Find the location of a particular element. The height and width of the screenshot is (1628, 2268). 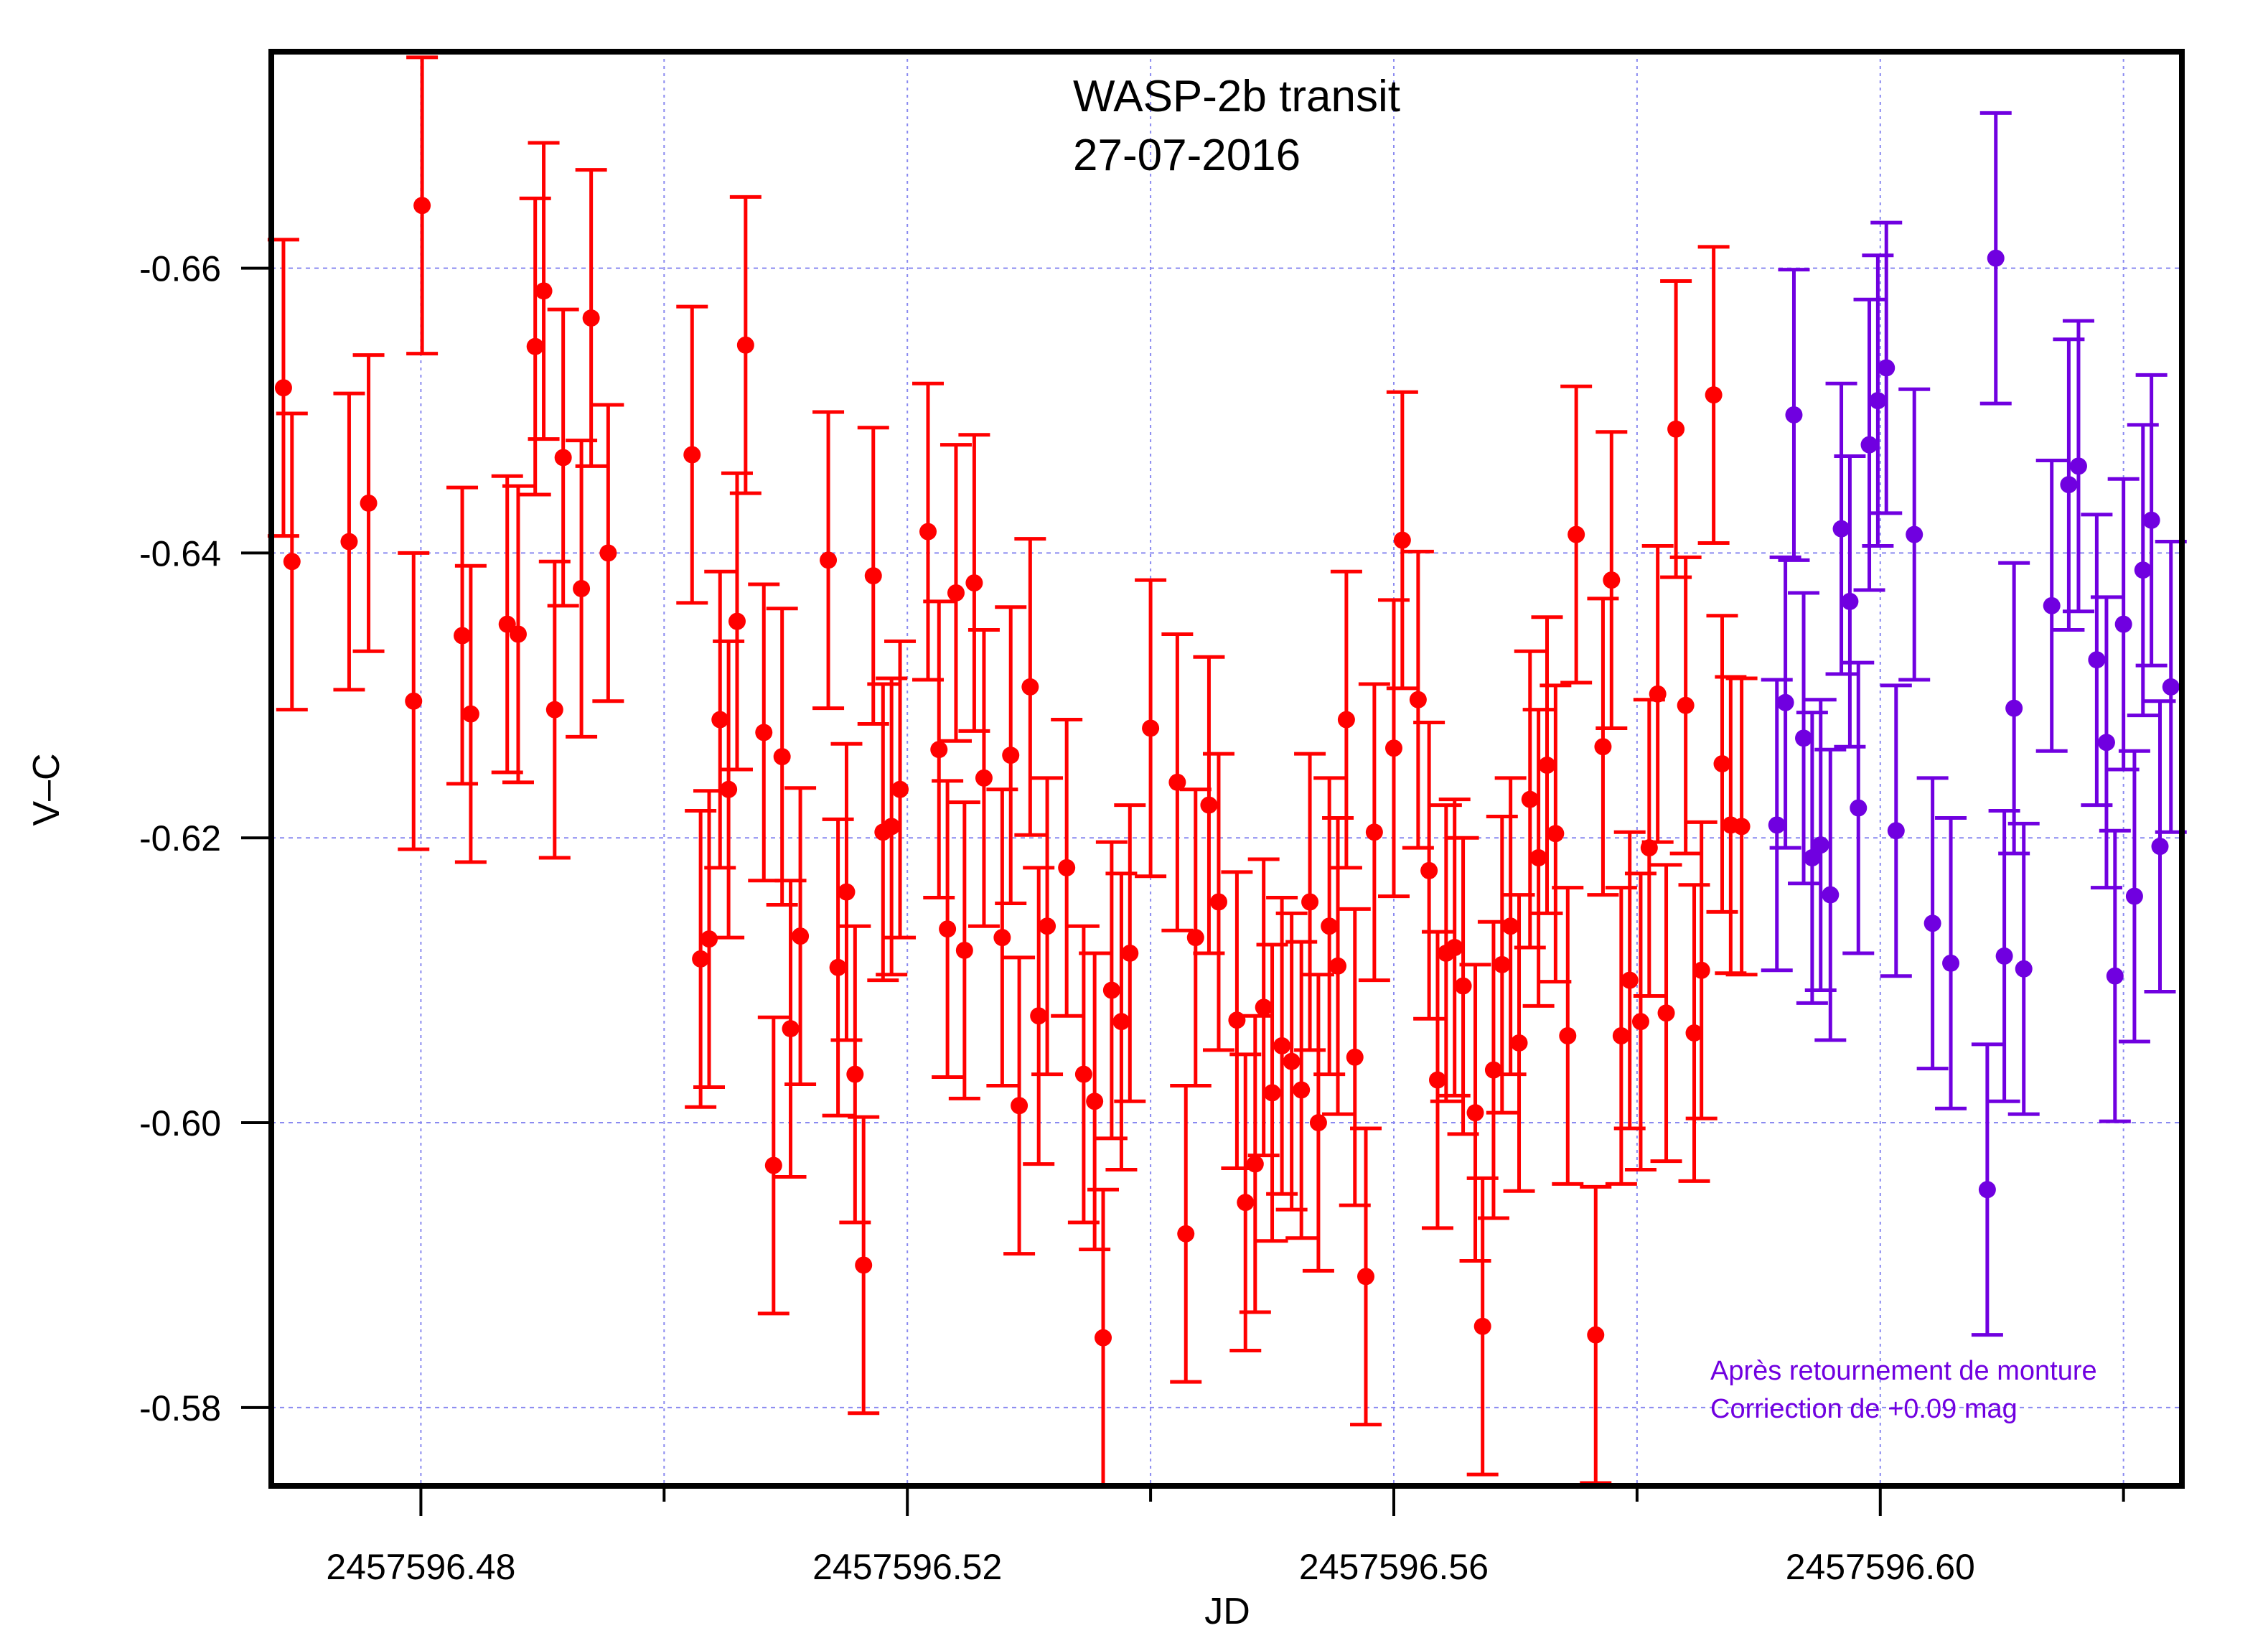

y-axis-title: V–C is located at coordinates (46, 789).